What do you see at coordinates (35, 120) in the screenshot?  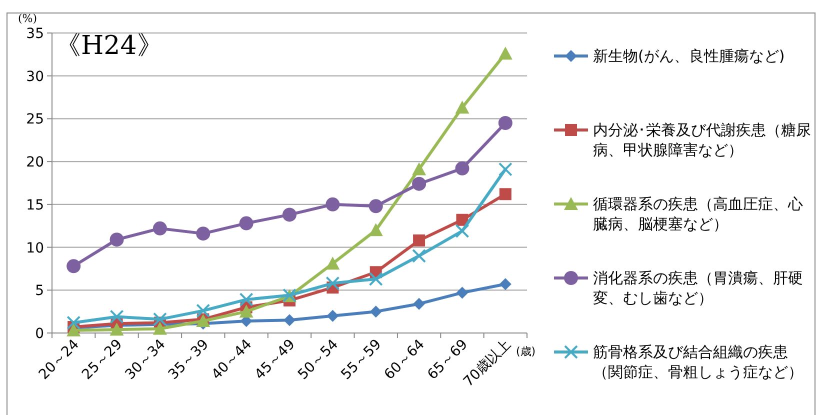 I see `y-tick-label: 25` at bounding box center [35, 120].